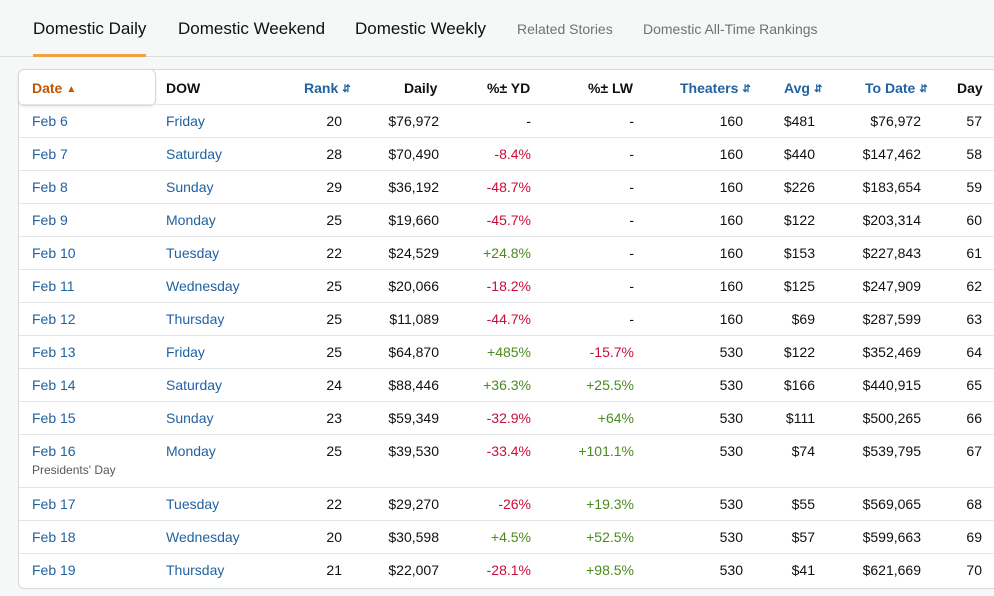 The image size is (994, 596). I want to click on tab-domestic-weekly: Domestic Weekly, so click(420, 28).